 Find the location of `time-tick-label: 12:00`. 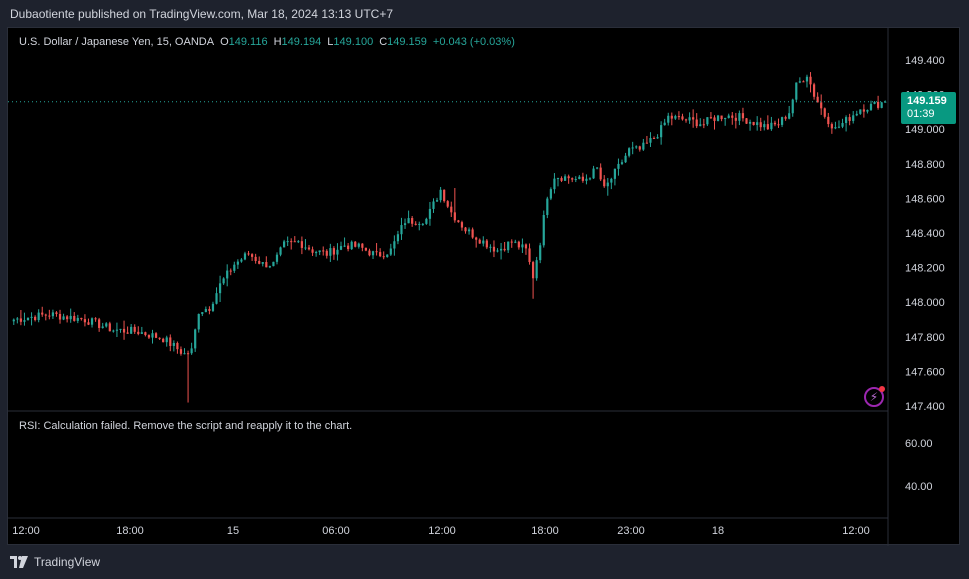

time-tick-label: 12:00 is located at coordinates (26, 531).